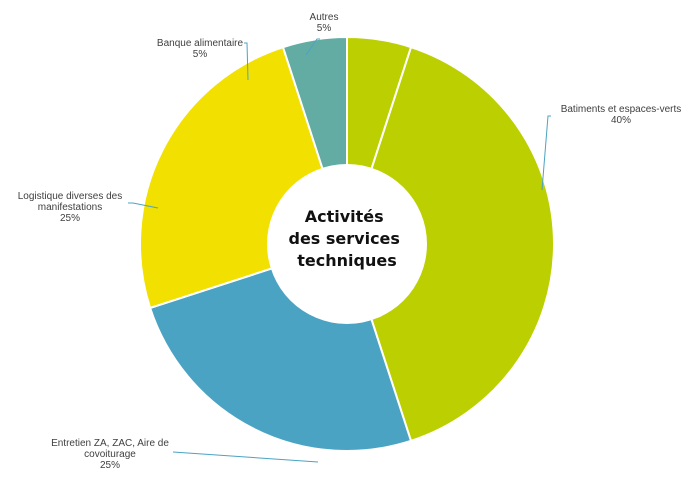 The width and height of the screenshot is (697, 477). I want to click on slice-label: Logistique diverses des manifestations 25%, so click(70, 207).